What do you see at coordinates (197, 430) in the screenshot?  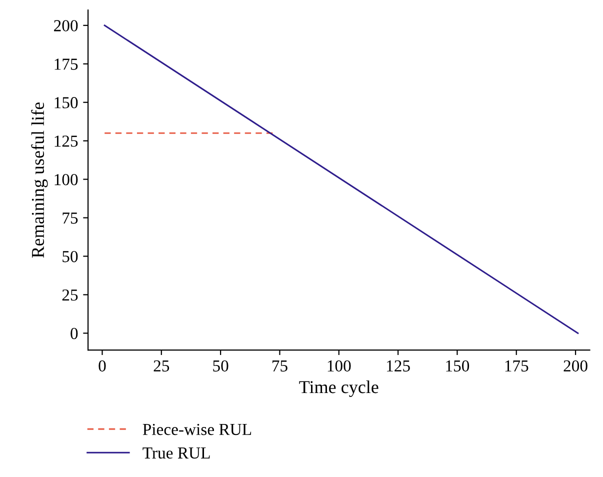 I see `legend-label: Piece-wise RUL` at bounding box center [197, 430].